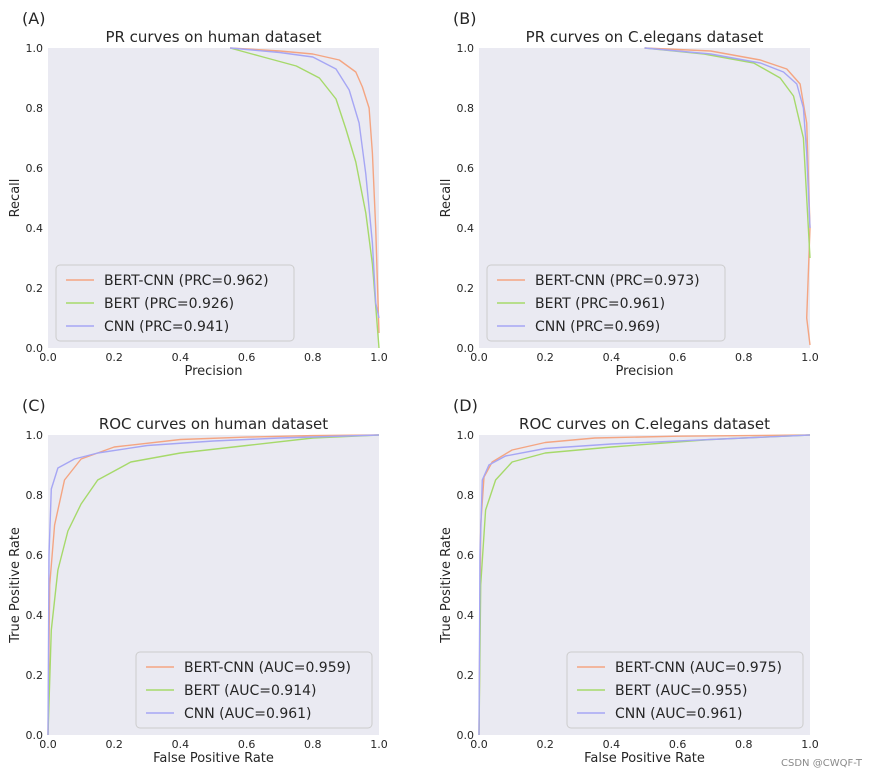 This screenshot has height=777, width=874. I want to click on legend-label: CNN (PRC=0.969), so click(597, 327).